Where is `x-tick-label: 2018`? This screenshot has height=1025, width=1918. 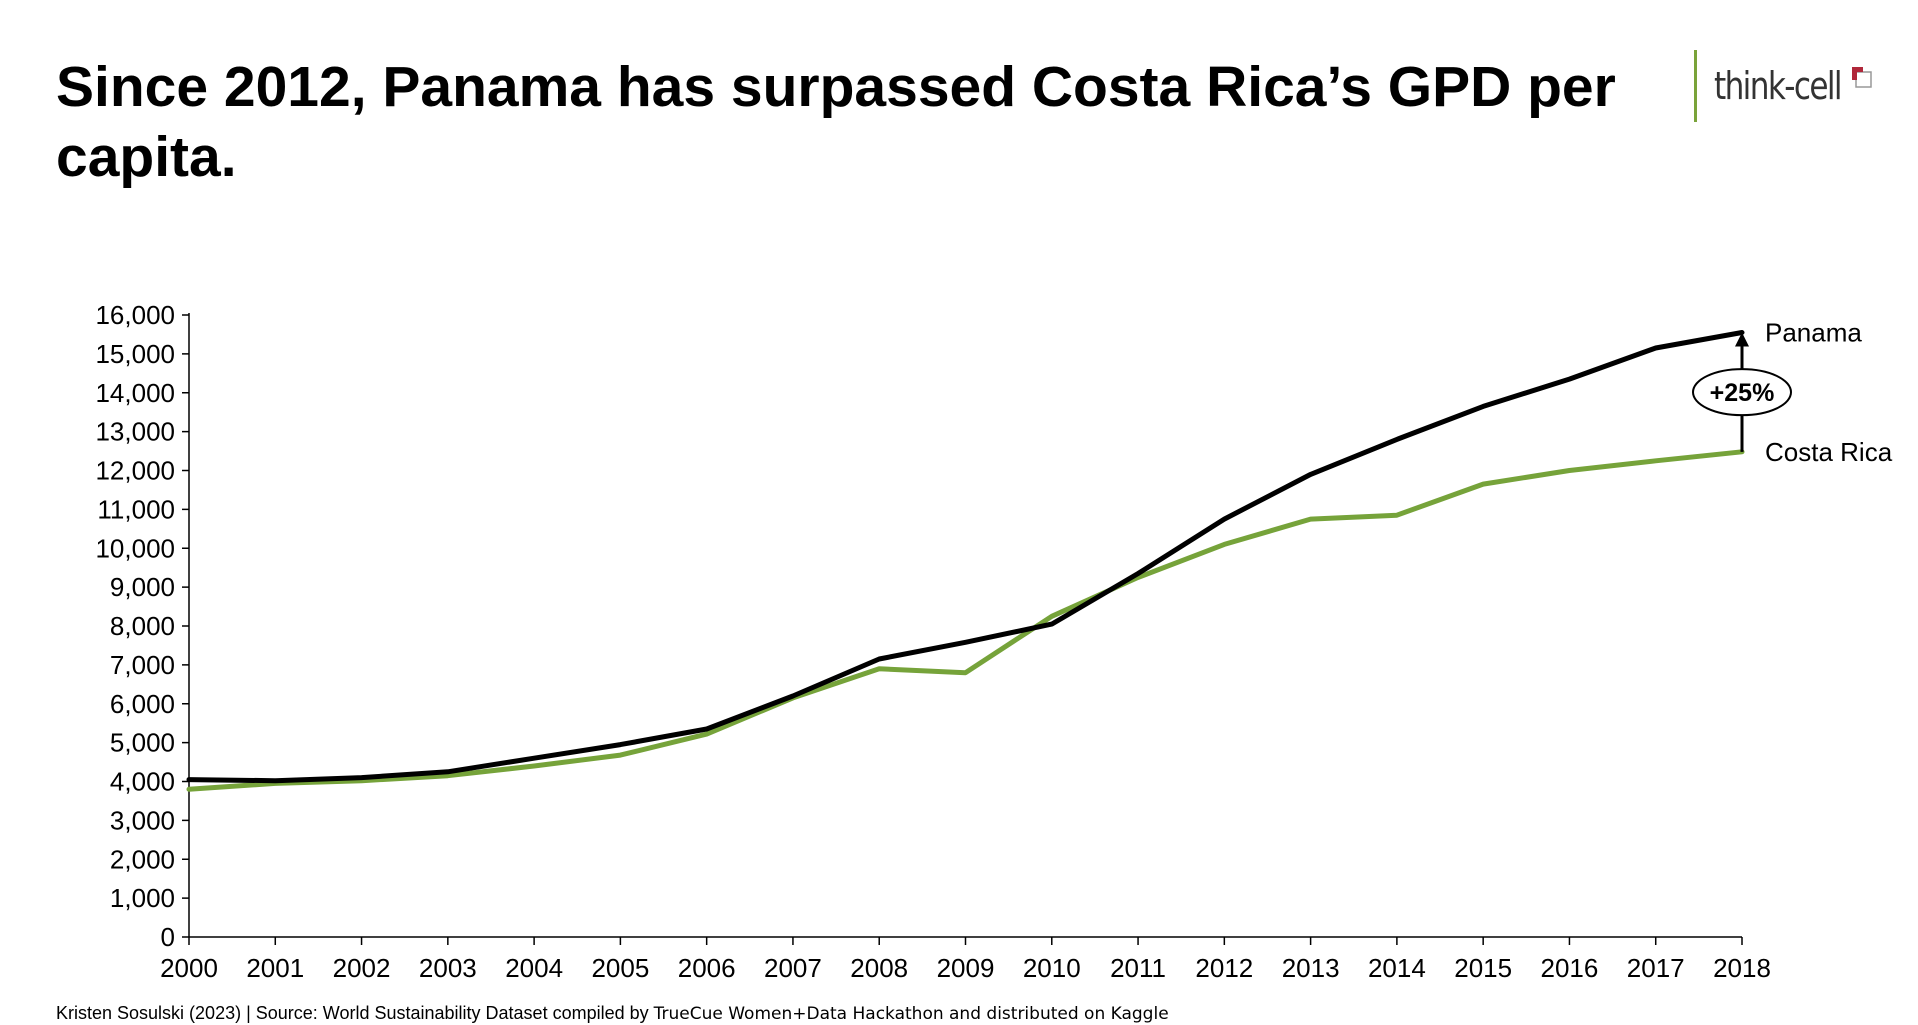
x-tick-label: 2018 is located at coordinates (1742, 968).